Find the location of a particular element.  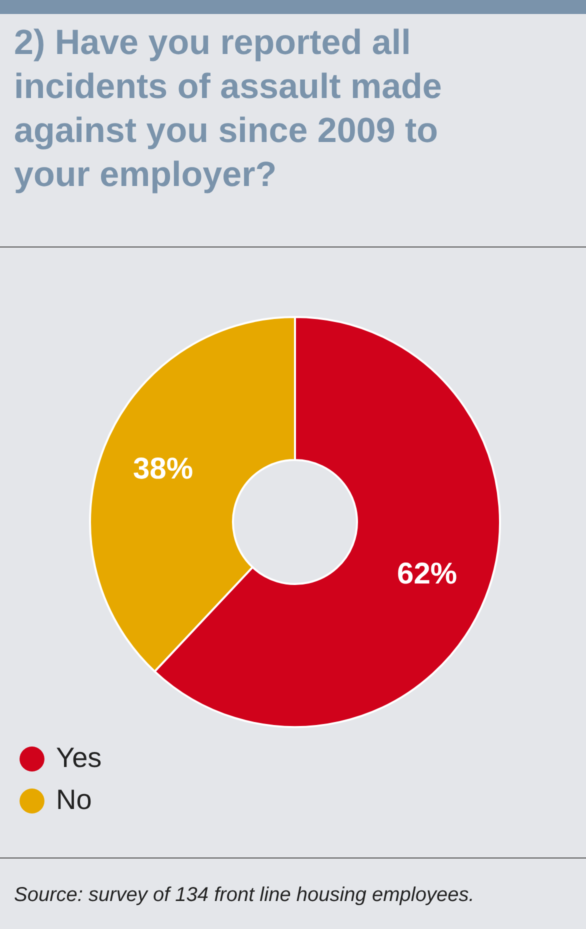

data-label: 38% is located at coordinates (162, 469).